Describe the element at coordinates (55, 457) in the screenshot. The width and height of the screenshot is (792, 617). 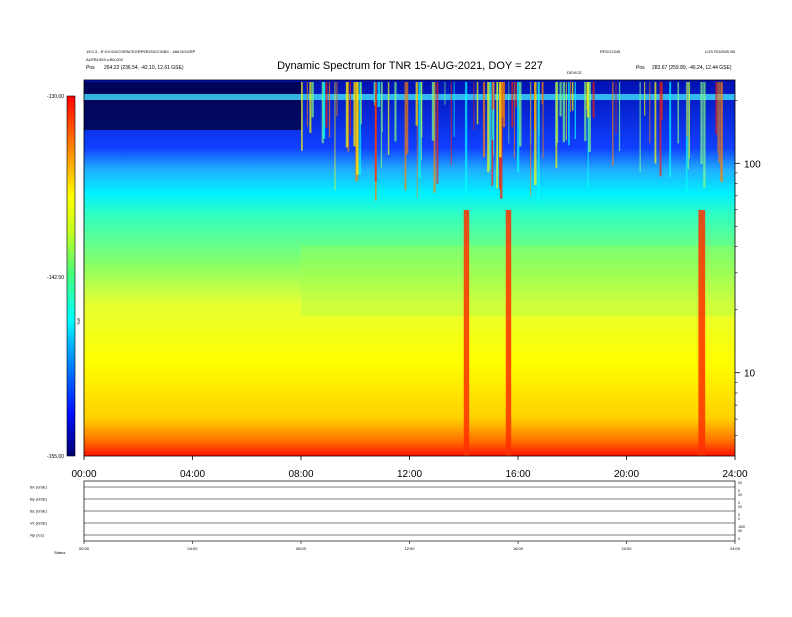
I see `colorbar-tick-min: -155.00` at that location.